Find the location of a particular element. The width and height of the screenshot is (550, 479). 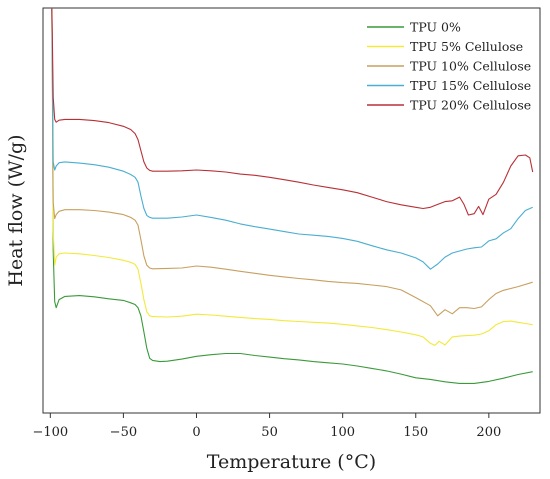

legend-label-2: TPU 10% Cellulose is located at coordinates (470, 66).